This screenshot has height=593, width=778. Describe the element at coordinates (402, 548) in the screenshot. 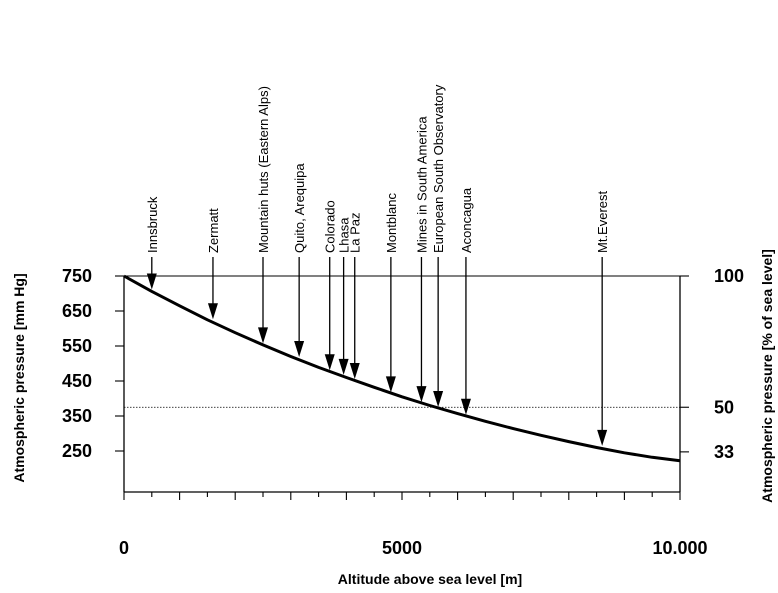

I see `x-tick-label: 5000` at that location.